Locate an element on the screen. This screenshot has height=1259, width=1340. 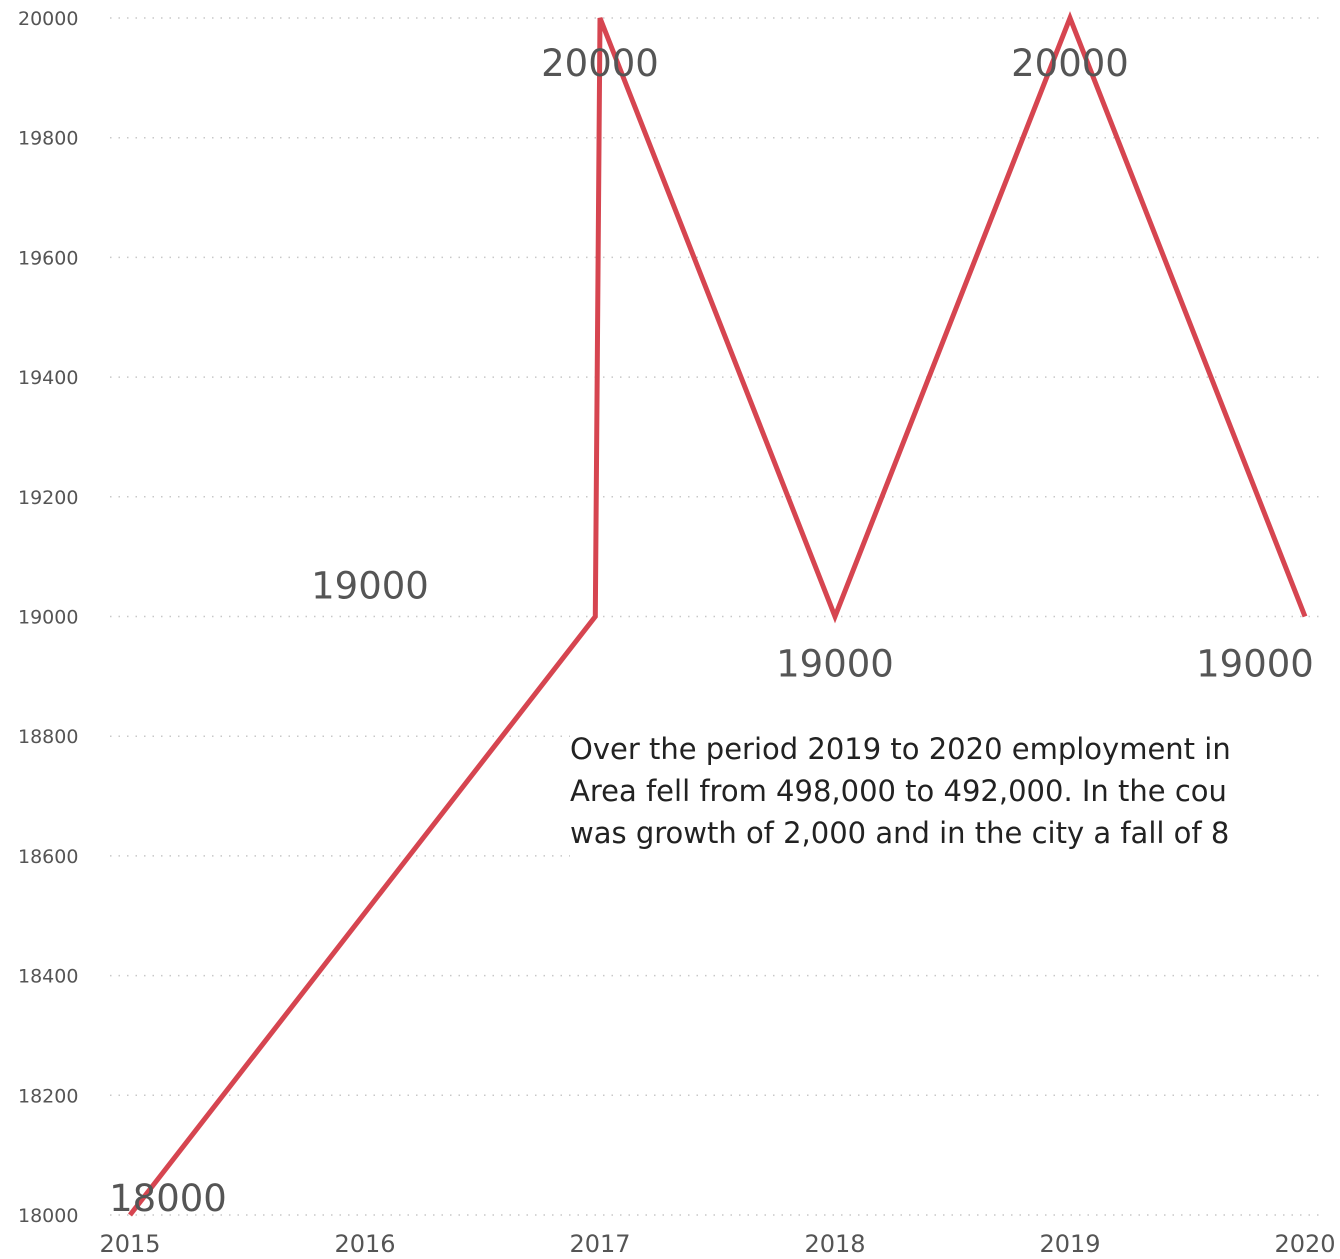
x-tick-label: 2019 is located at coordinates (1069, 1244).